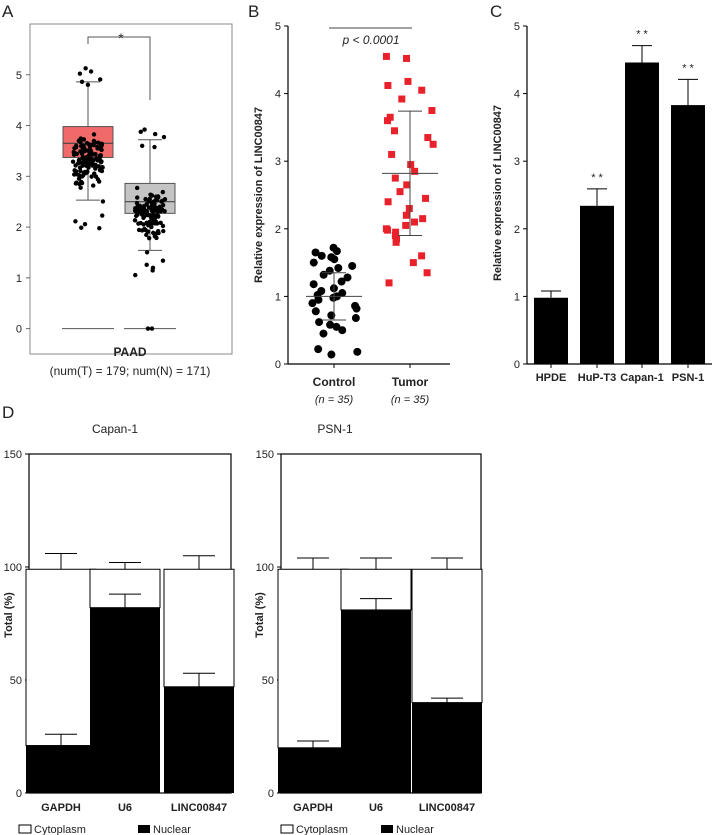 The width and height of the screenshot is (714, 835). Describe the element at coordinates (172, 829) in the screenshot. I see `legend-nuclear-label: Nuclear` at that location.